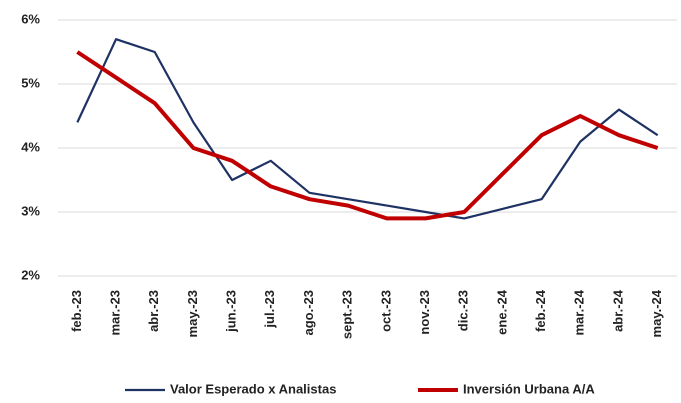  Describe the element at coordinates (501, 312) in the screenshot. I see `x-tick-label: ene.-24` at that location.